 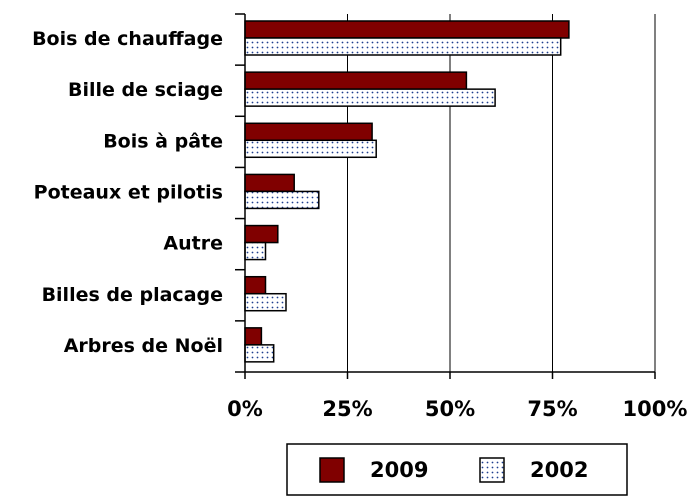 What do you see at coordinates (450, 409) in the screenshot?
I see `x-tick-label: 50%` at bounding box center [450, 409].